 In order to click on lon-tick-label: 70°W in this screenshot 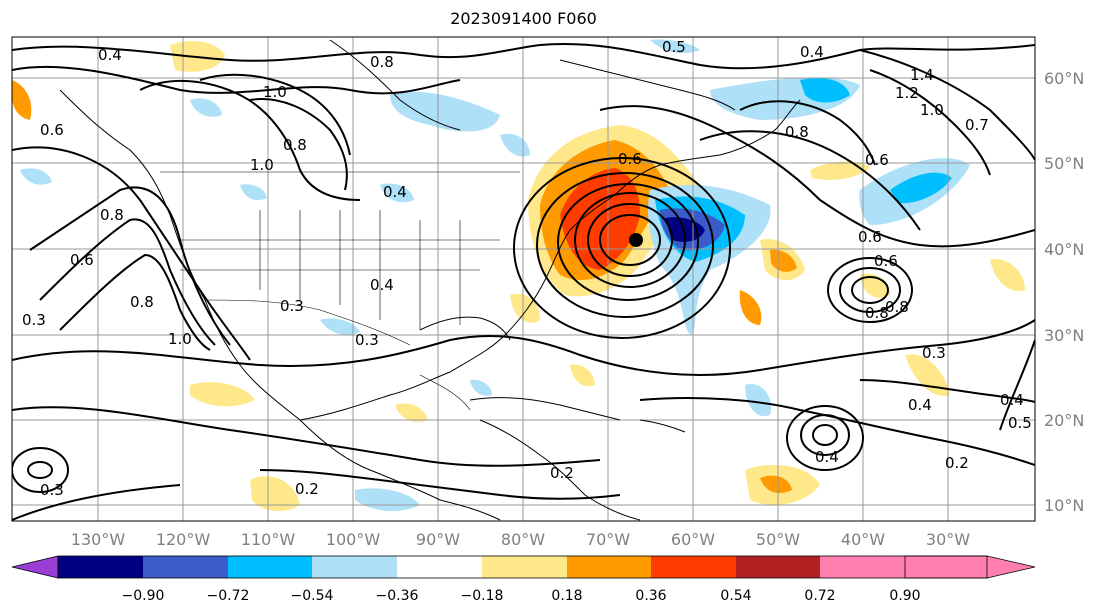, I will do `click(608, 539)`.